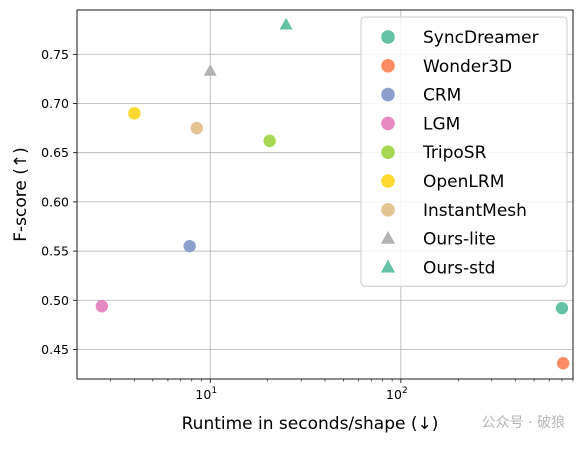 The width and height of the screenshot is (583, 450). I want to click on data-point-openlrm, so click(134, 113).